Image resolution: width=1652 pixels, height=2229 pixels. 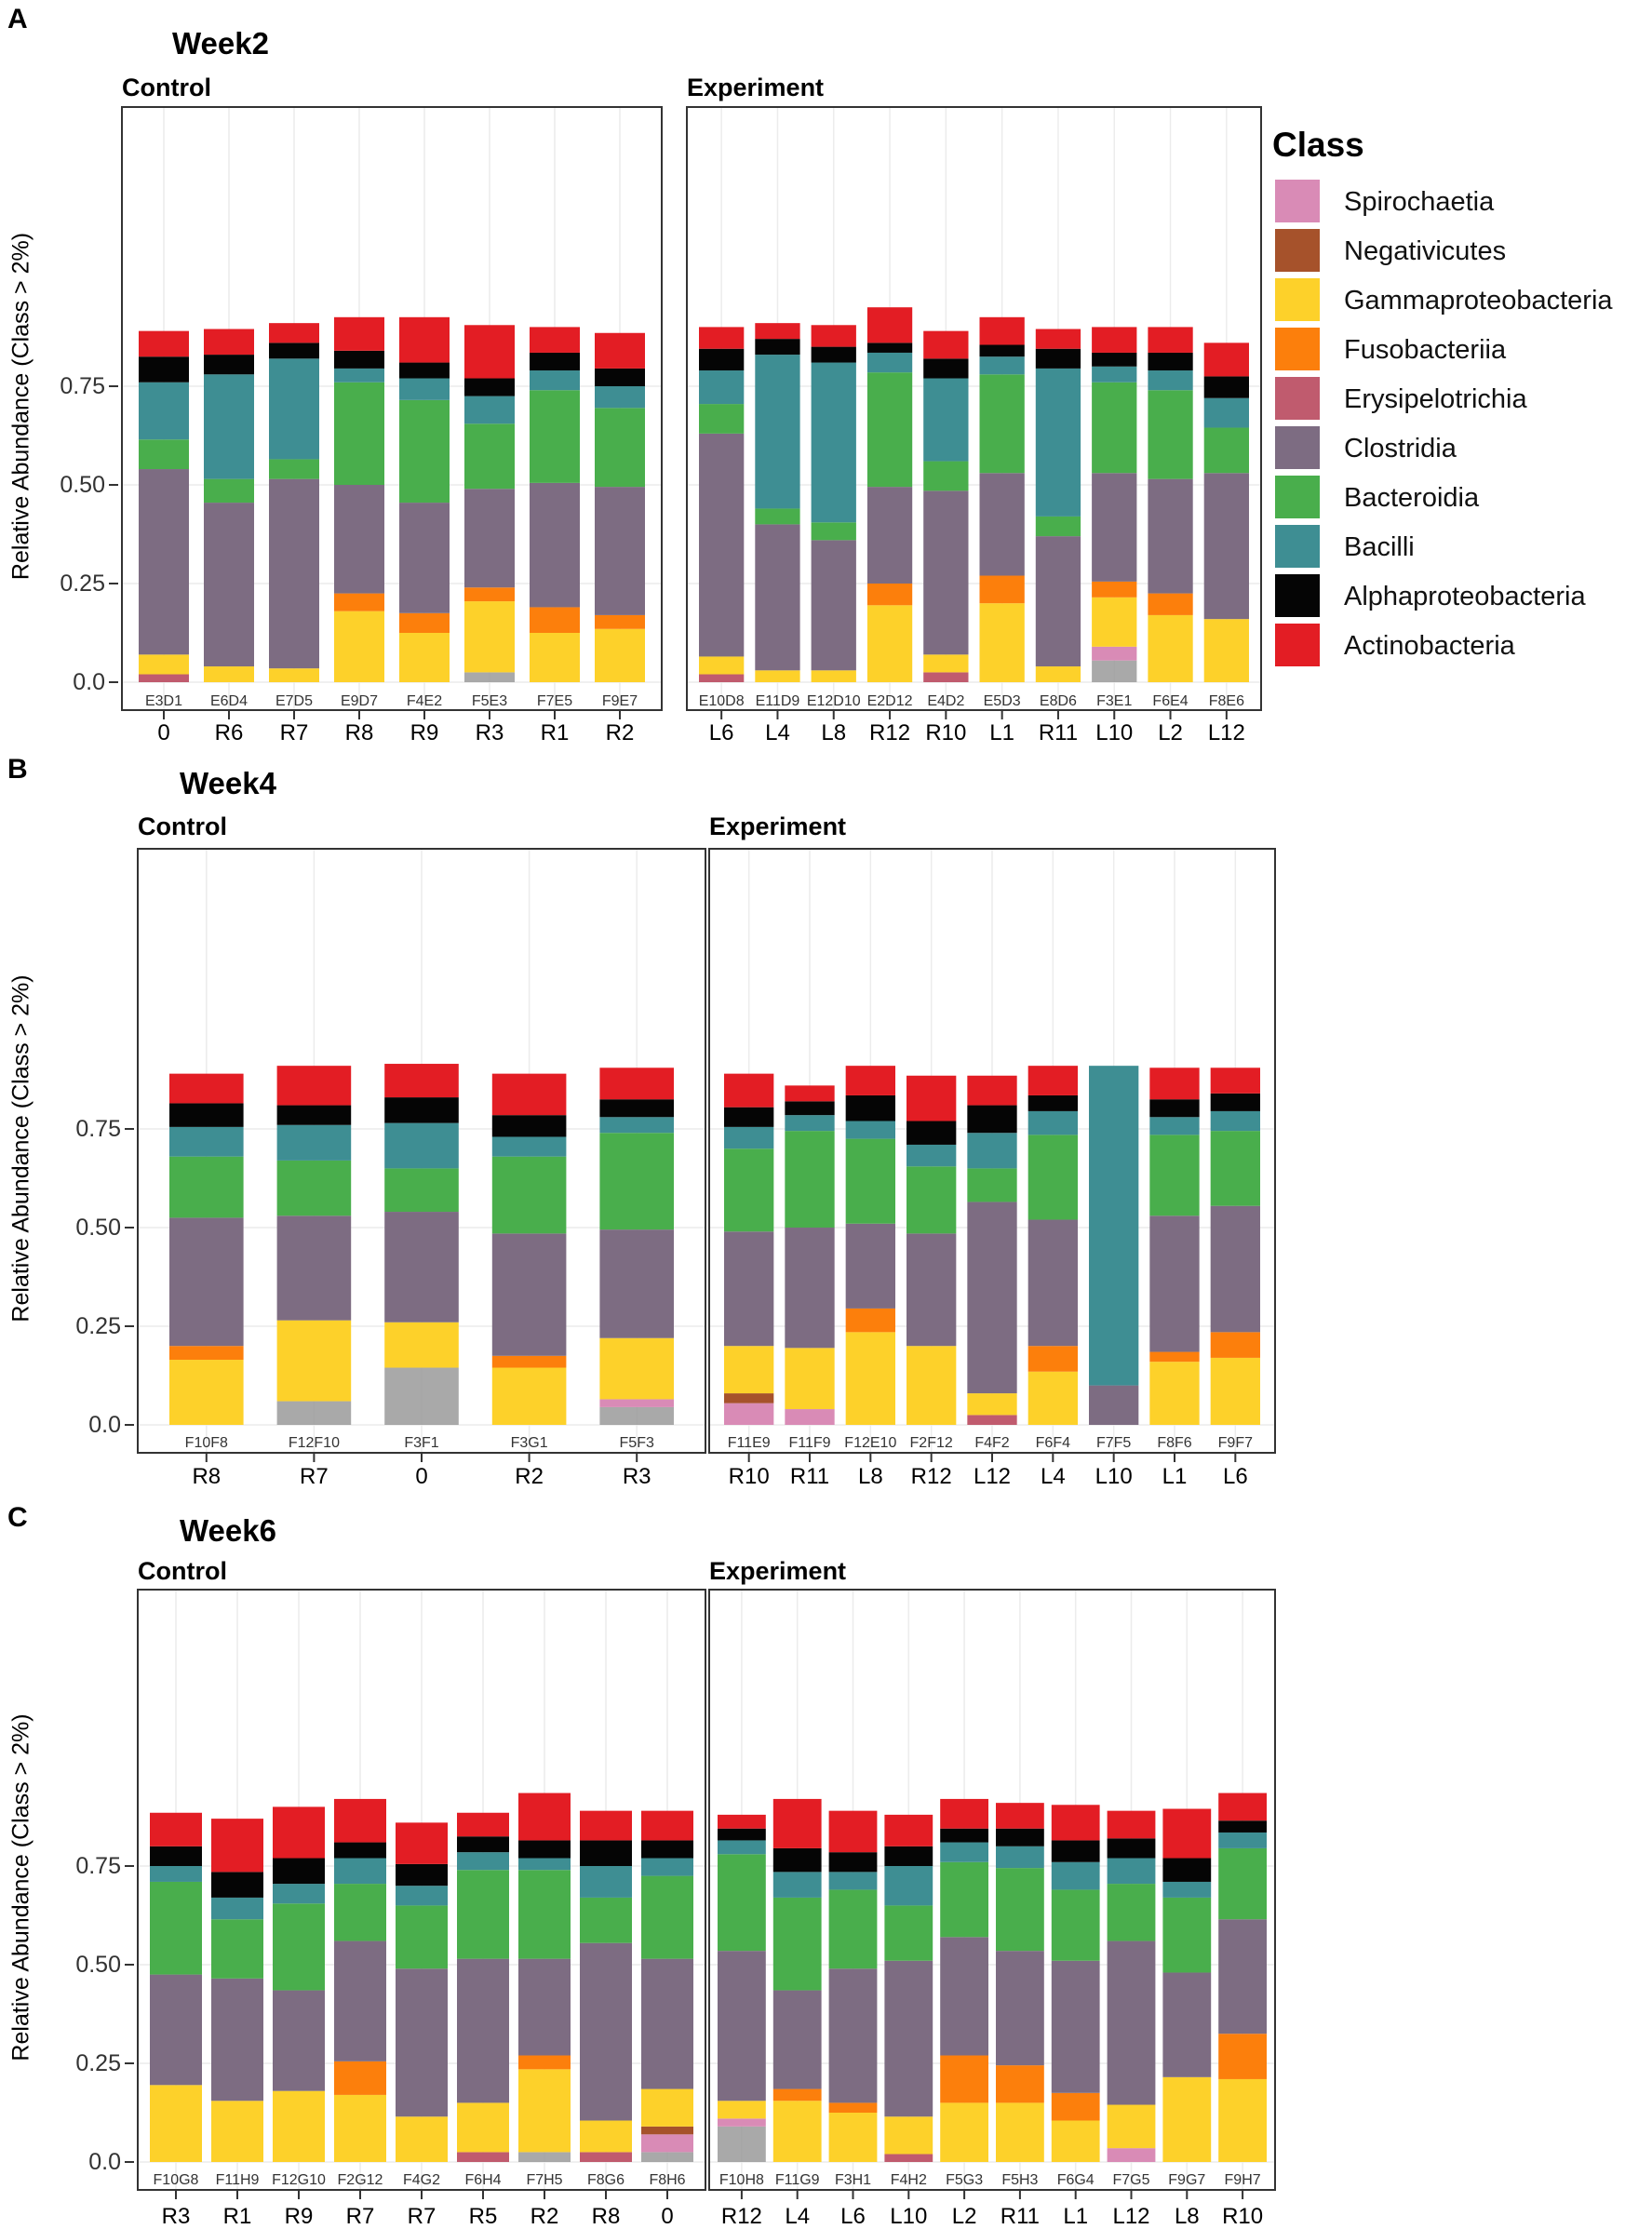 I want to click on sample-label: F4F2, so click(x=992, y=1443).